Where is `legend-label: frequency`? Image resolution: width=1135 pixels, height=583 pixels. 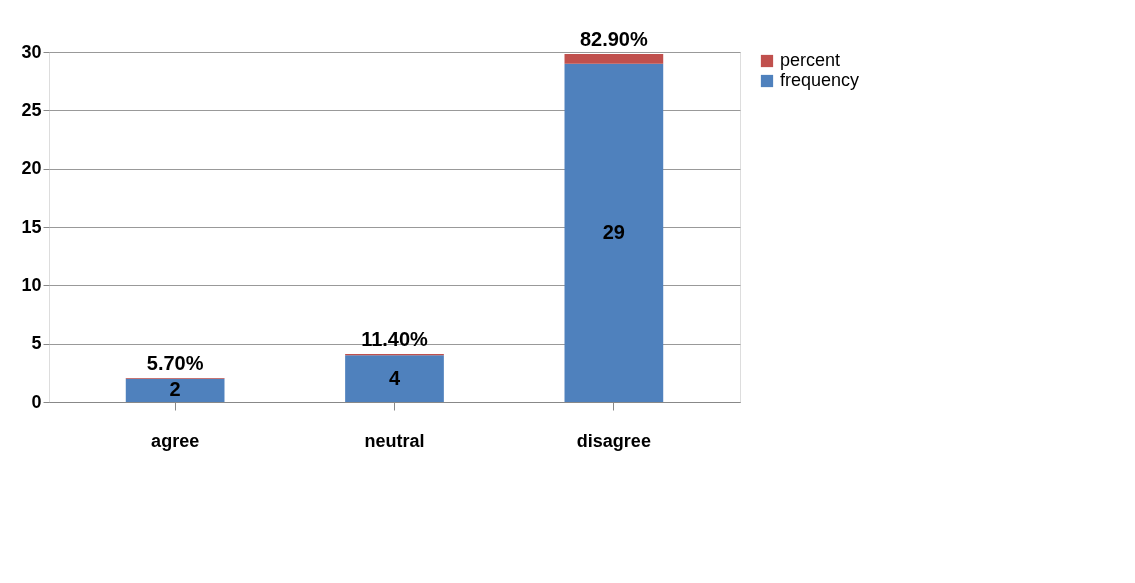
legend-label: frequency is located at coordinates (820, 80).